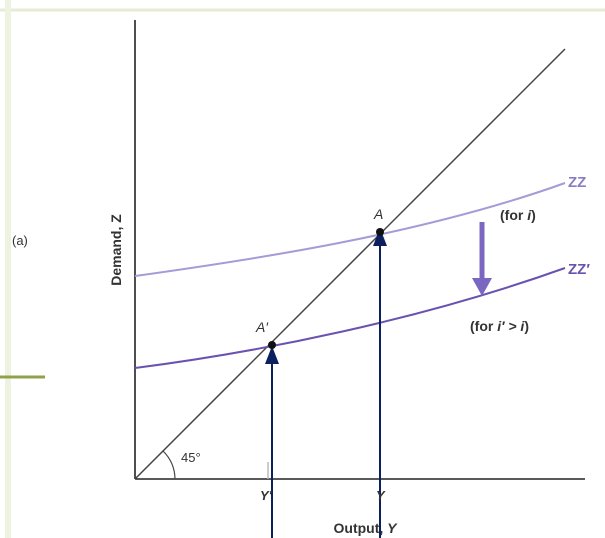 The width and height of the screenshot is (605, 538). What do you see at coordinates (499, 326) in the screenshot?
I see `zz-prime-note: (for i′ > i)` at bounding box center [499, 326].